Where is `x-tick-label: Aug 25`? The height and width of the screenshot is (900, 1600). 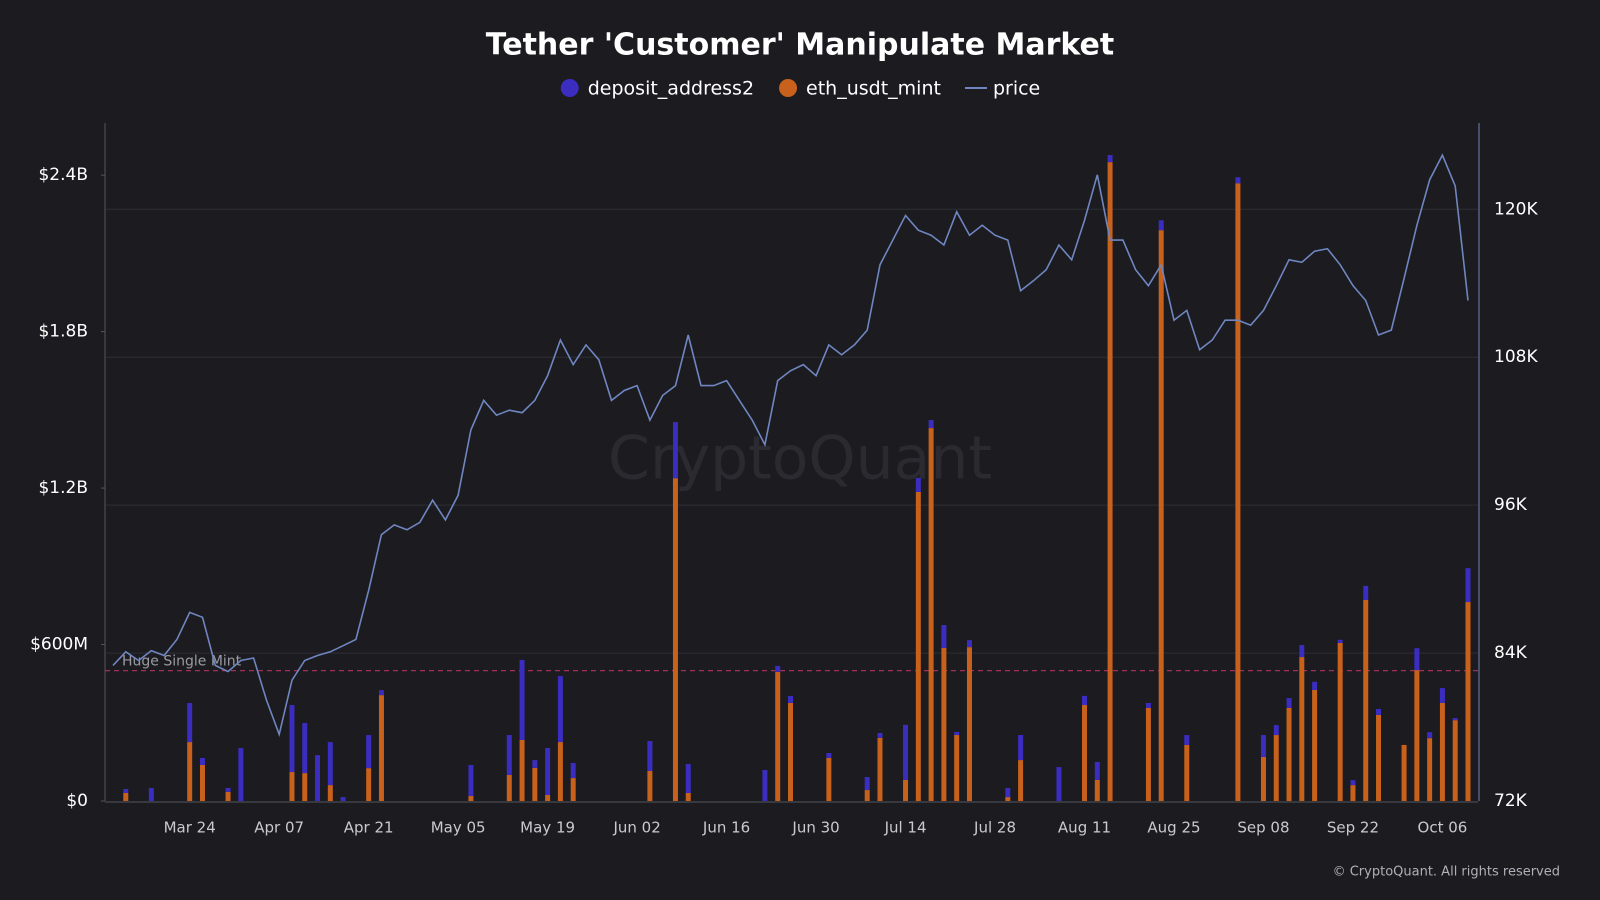 x-tick-label: Aug 25 is located at coordinates (1173, 828).